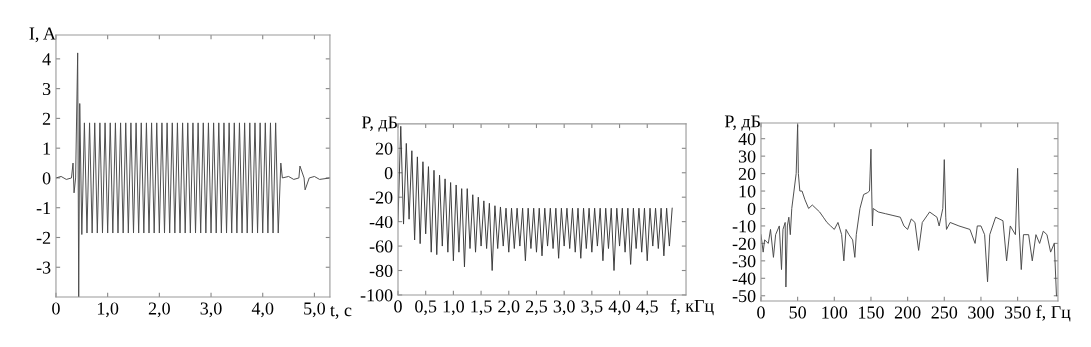  I want to click on x-tick-label: 150, so click(871, 312).